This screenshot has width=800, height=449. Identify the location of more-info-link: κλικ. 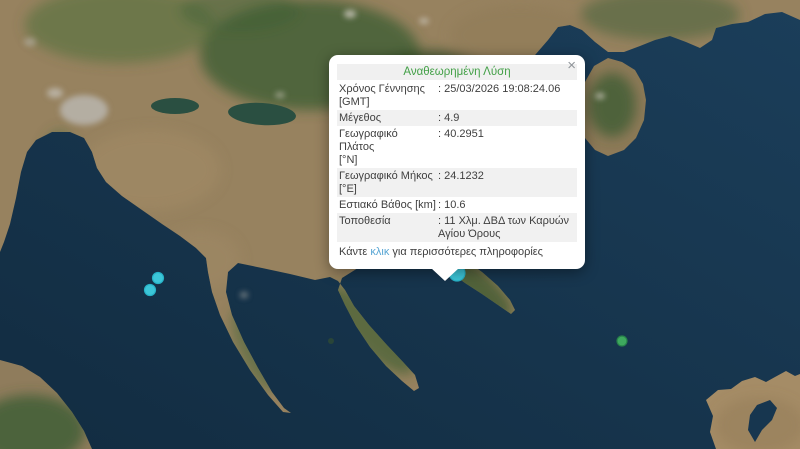
(380, 252).